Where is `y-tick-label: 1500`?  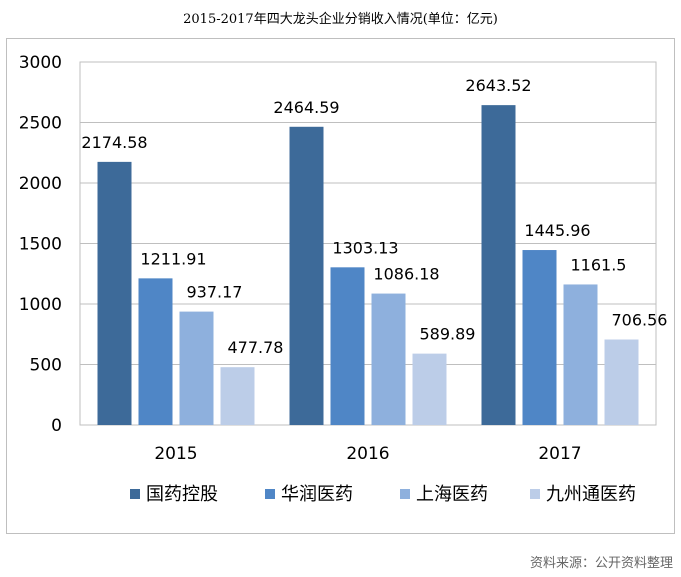
y-tick-label: 1500 is located at coordinates (40, 245).